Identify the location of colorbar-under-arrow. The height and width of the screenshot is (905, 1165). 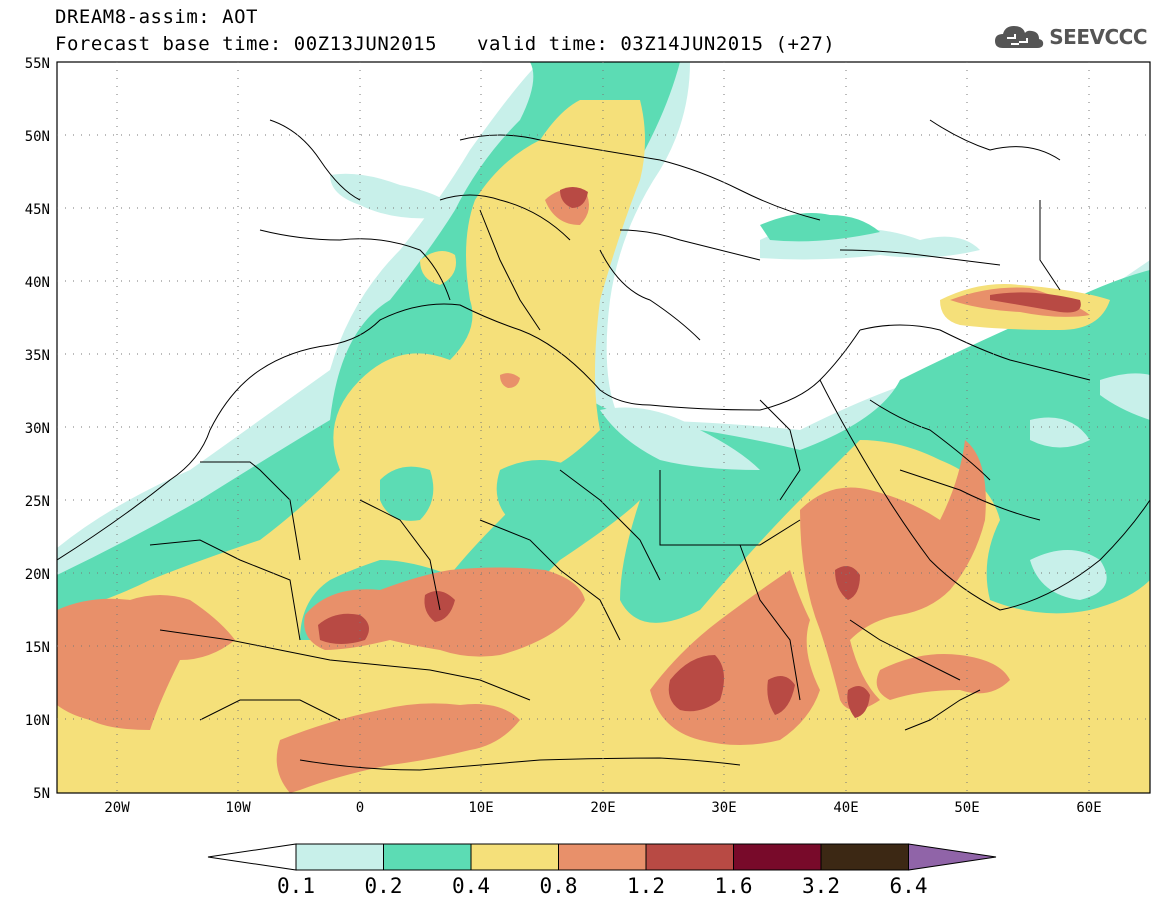
(252, 857).